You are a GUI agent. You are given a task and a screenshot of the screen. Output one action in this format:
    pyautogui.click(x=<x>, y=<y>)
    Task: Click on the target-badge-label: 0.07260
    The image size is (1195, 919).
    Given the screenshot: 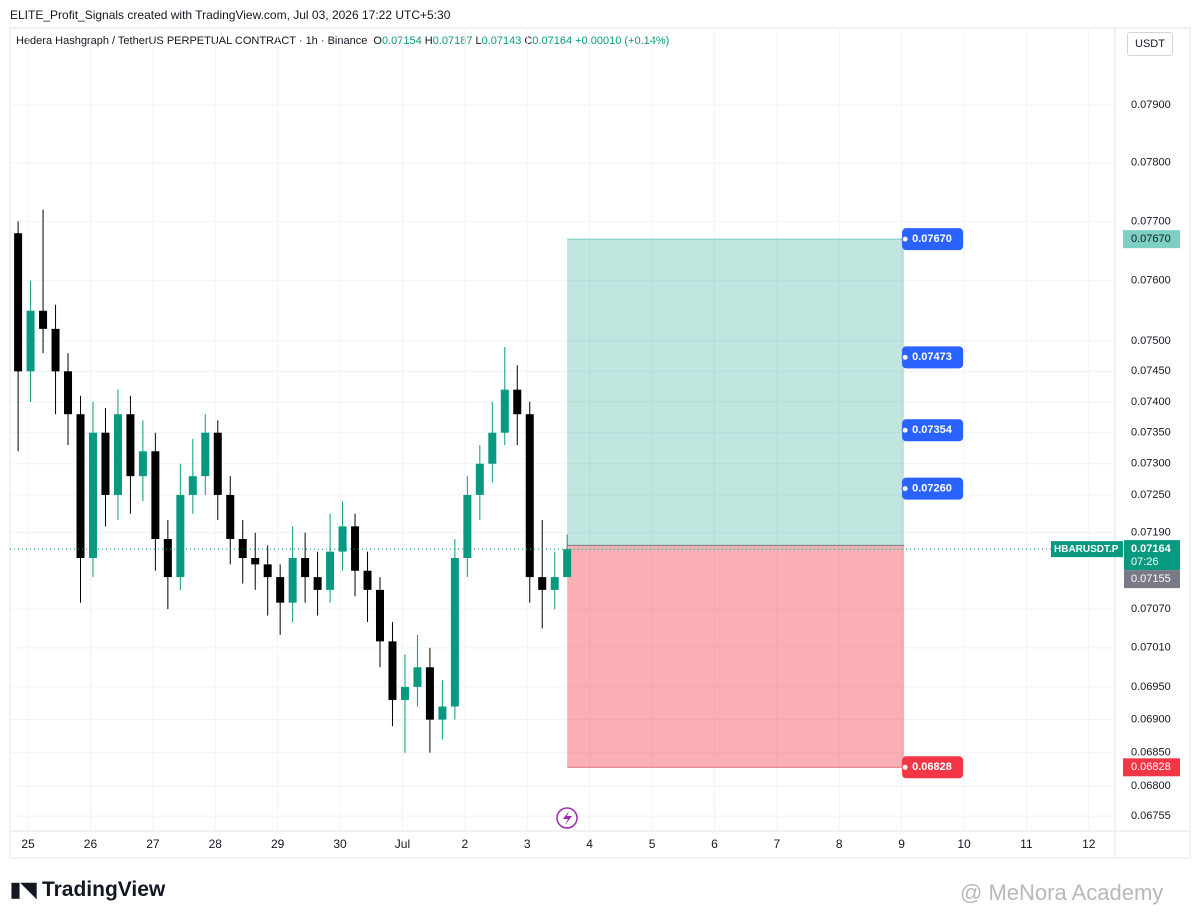 What is the action you would take?
    pyautogui.click(x=932, y=489)
    